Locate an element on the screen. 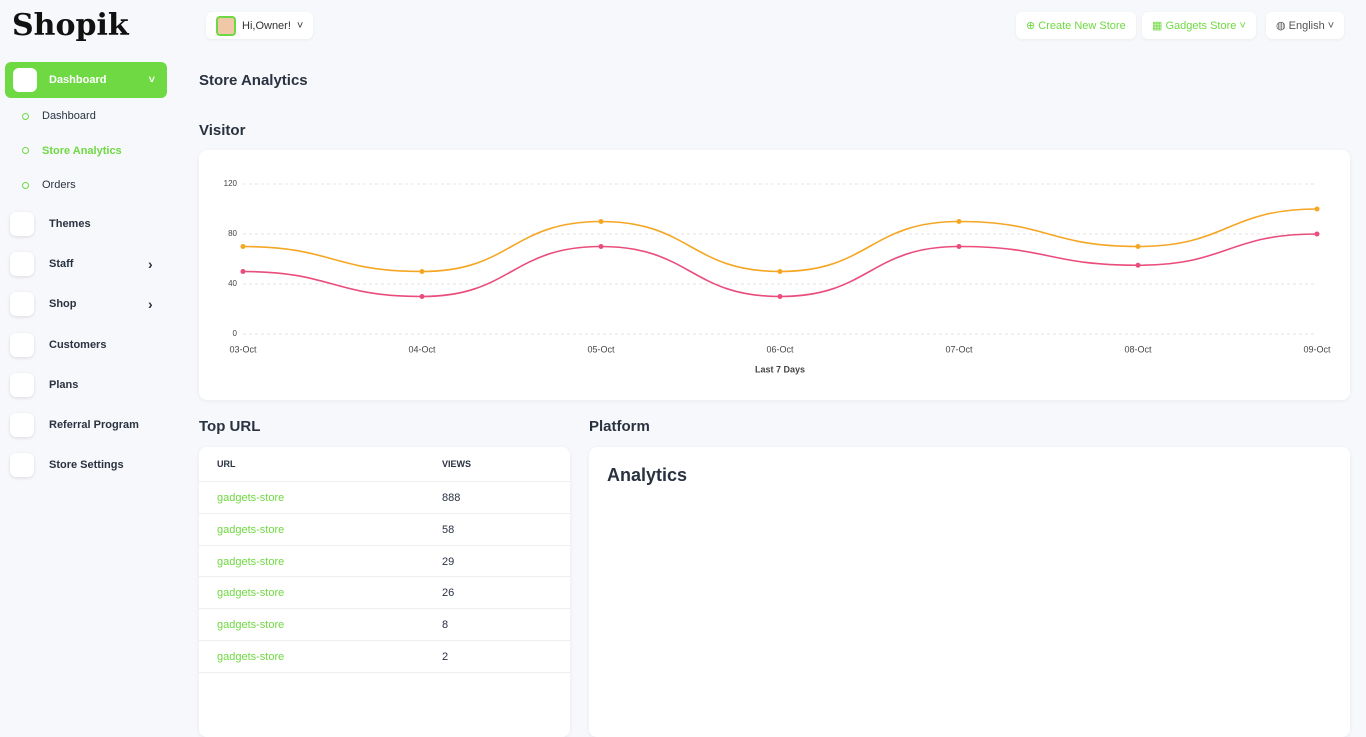 The image size is (1366, 737). page-title: Store Analytics is located at coordinates (253, 80).